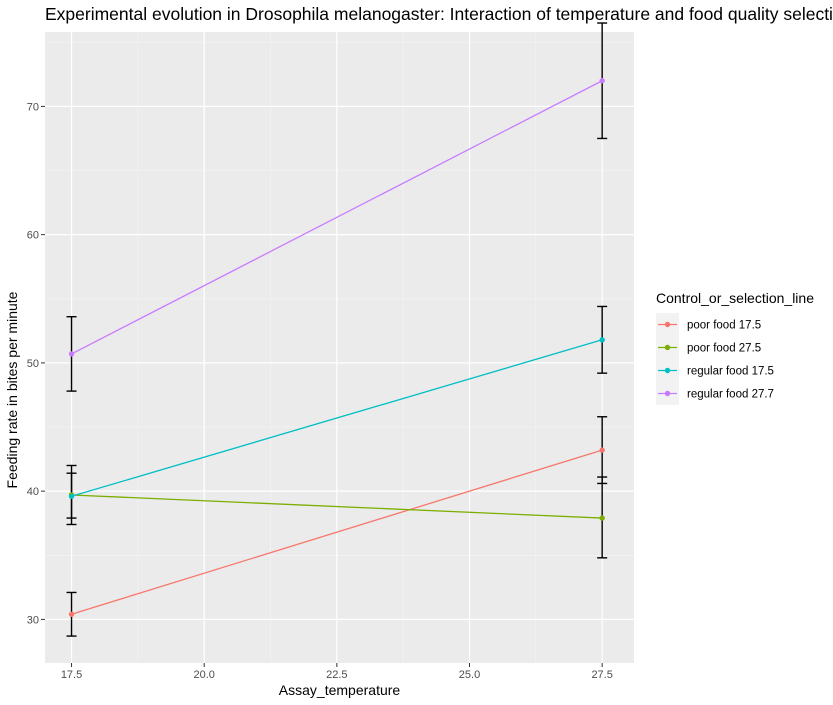 The image size is (833, 705). What do you see at coordinates (71, 675) in the screenshot?
I see `x-tick-label: 17.5` at bounding box center [71, 675].